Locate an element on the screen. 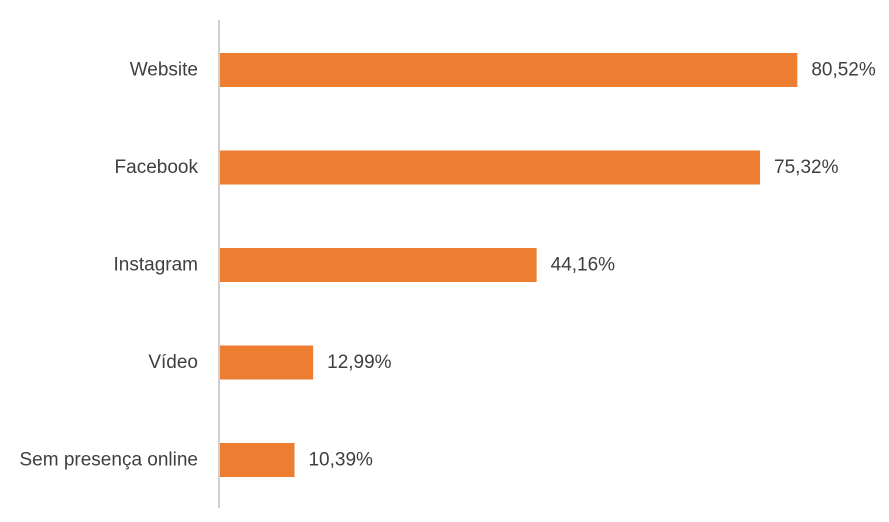 This screenshot has height=522, width=889. category-label-sem-presenca-online: Sem presença online is located at coordinates (109, 460).